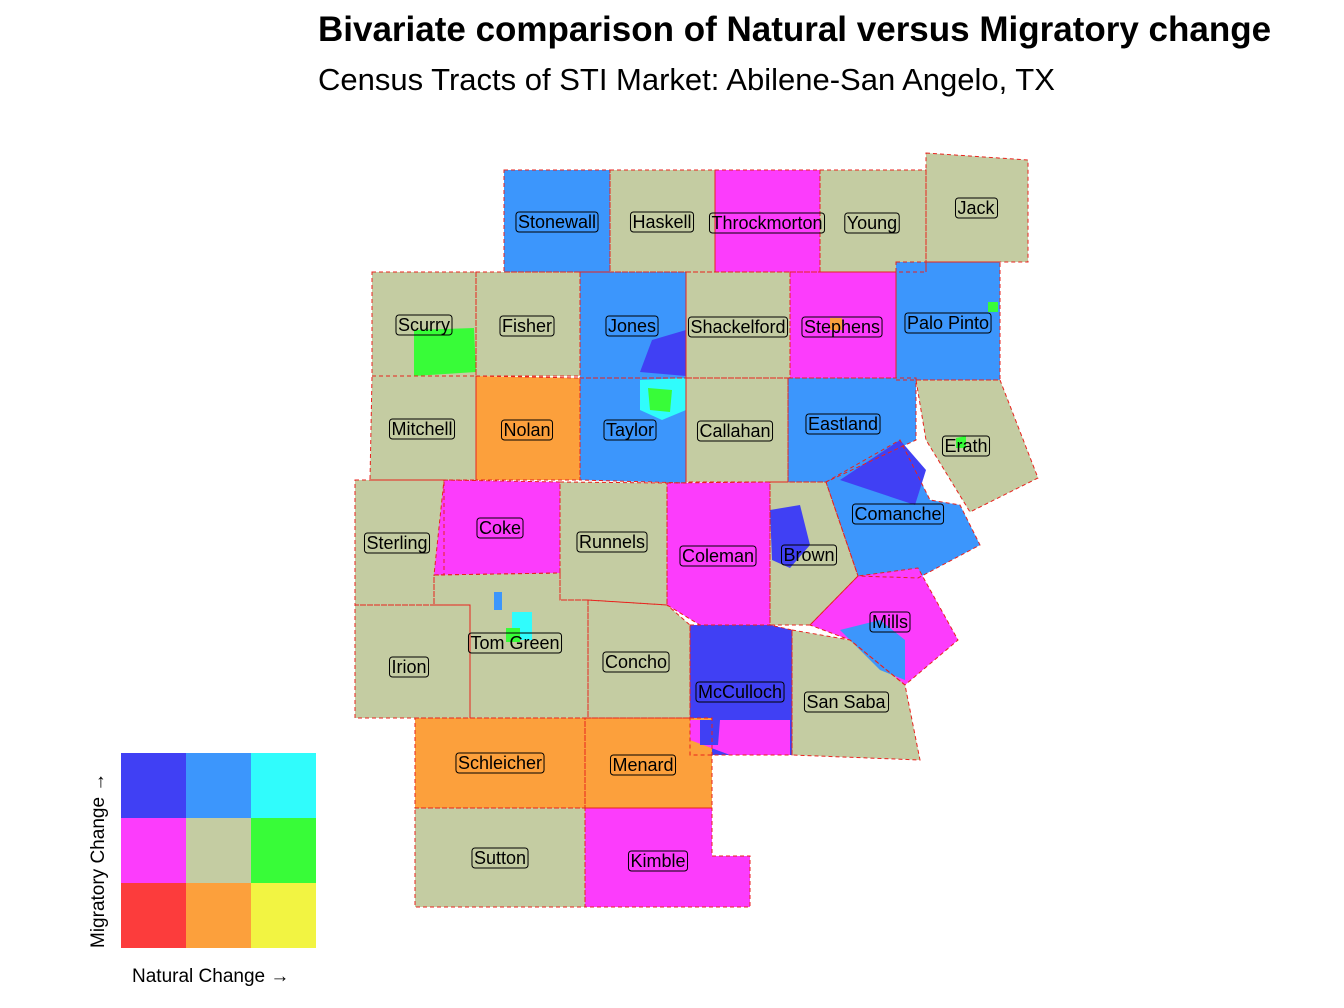 The height and width of the screenshot is (1008, 1344). I want to click on county-concho, so click(639, 659).